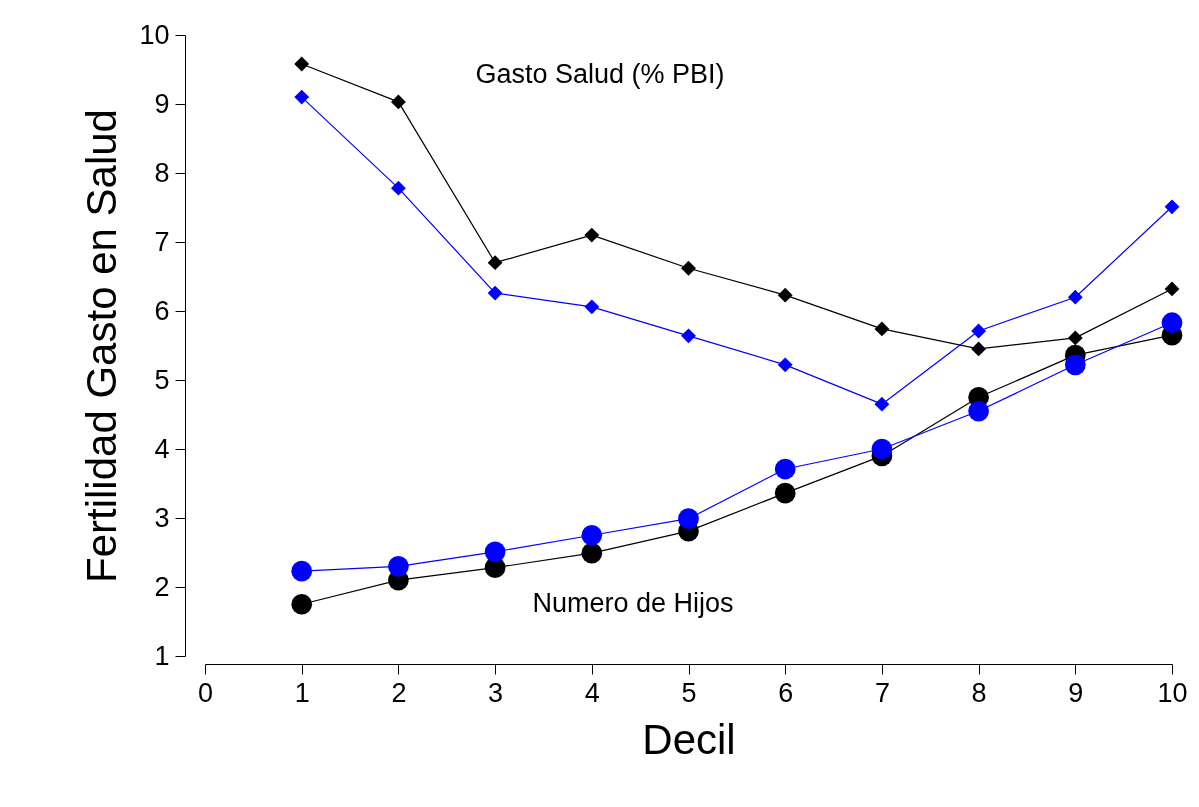  What do you see at coordinates (882, 692) in the screenshot?
I see `x-tick-label: 7` at bounding box center [882, 692].